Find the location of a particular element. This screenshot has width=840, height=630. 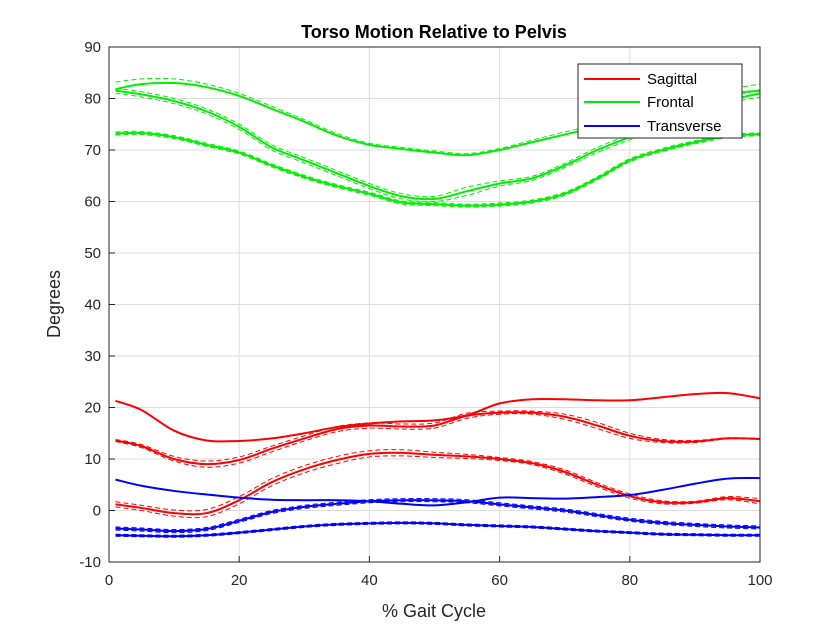

y-tick-label: -10 is located at coordinates (90, 562).